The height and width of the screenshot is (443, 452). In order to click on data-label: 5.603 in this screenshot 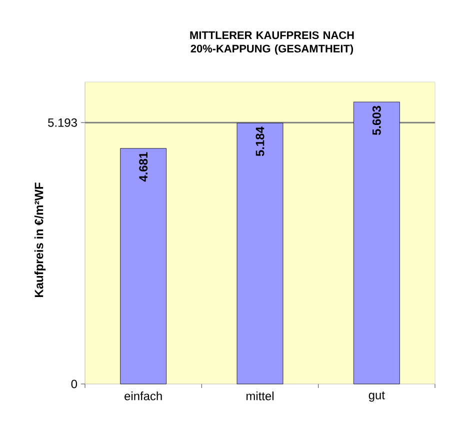, I will do `click(376, 121)`.